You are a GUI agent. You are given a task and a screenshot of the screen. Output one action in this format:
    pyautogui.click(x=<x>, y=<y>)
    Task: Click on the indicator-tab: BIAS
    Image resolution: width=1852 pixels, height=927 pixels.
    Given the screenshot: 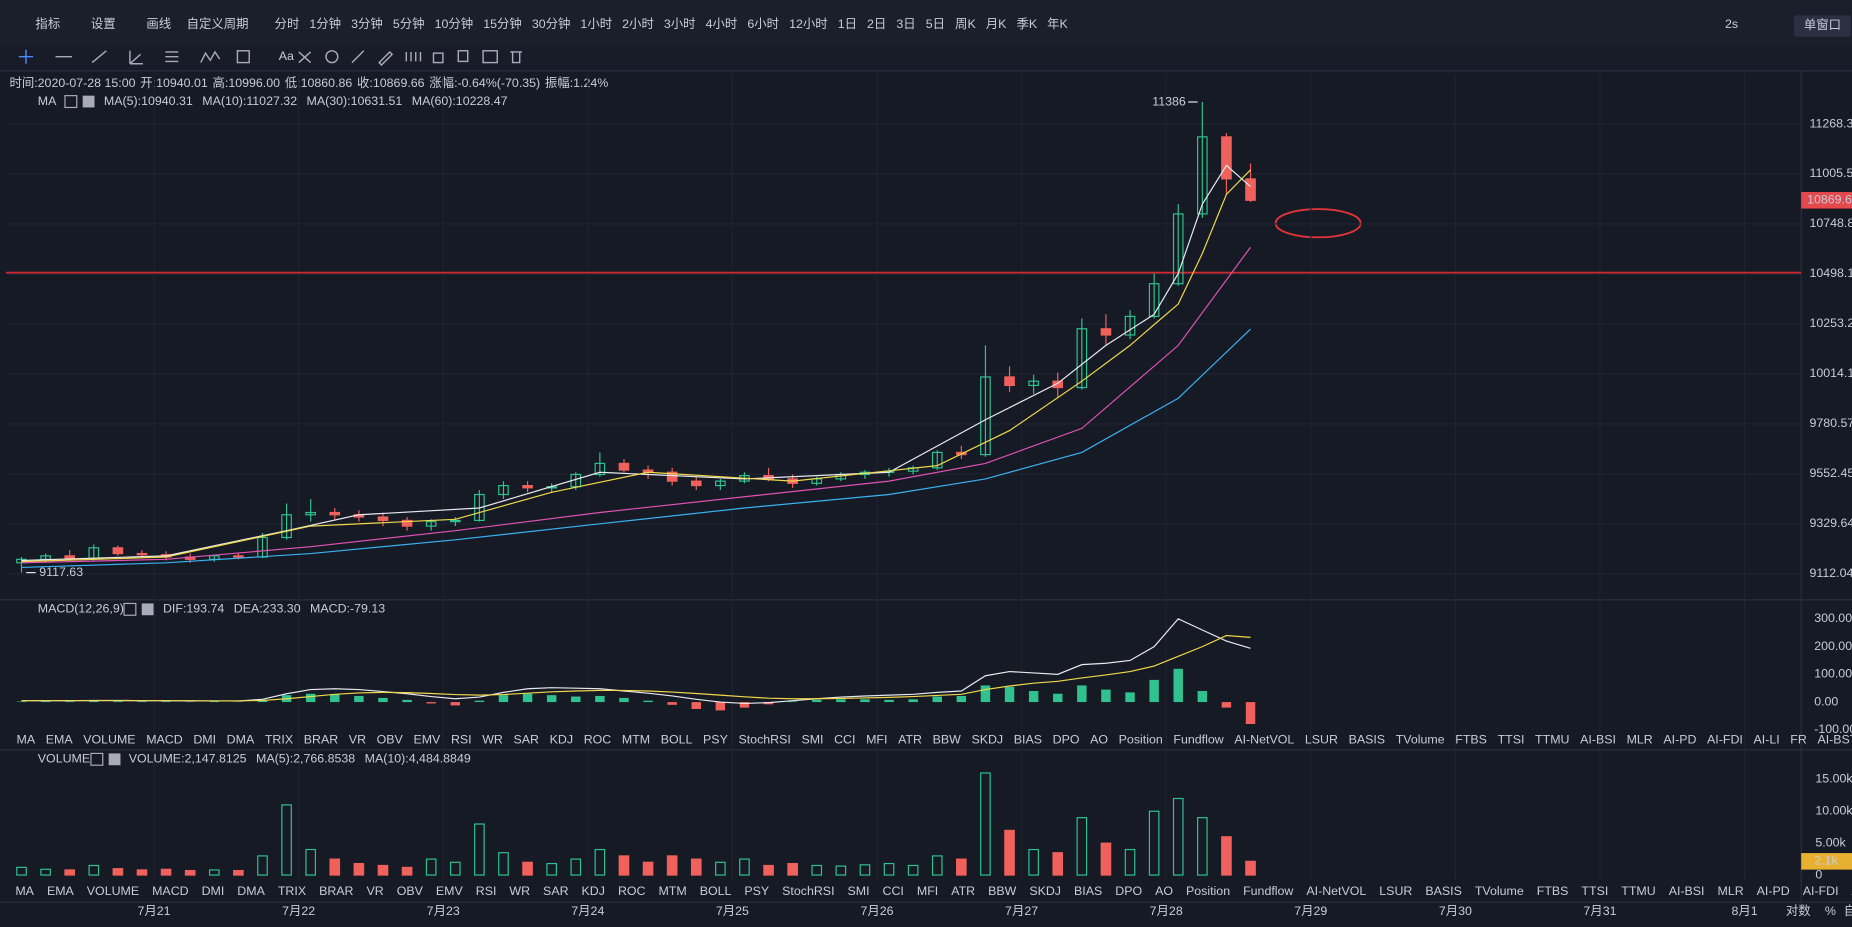 What is the action you would take?
    pyautogui.click(x=1028, y=740)
    